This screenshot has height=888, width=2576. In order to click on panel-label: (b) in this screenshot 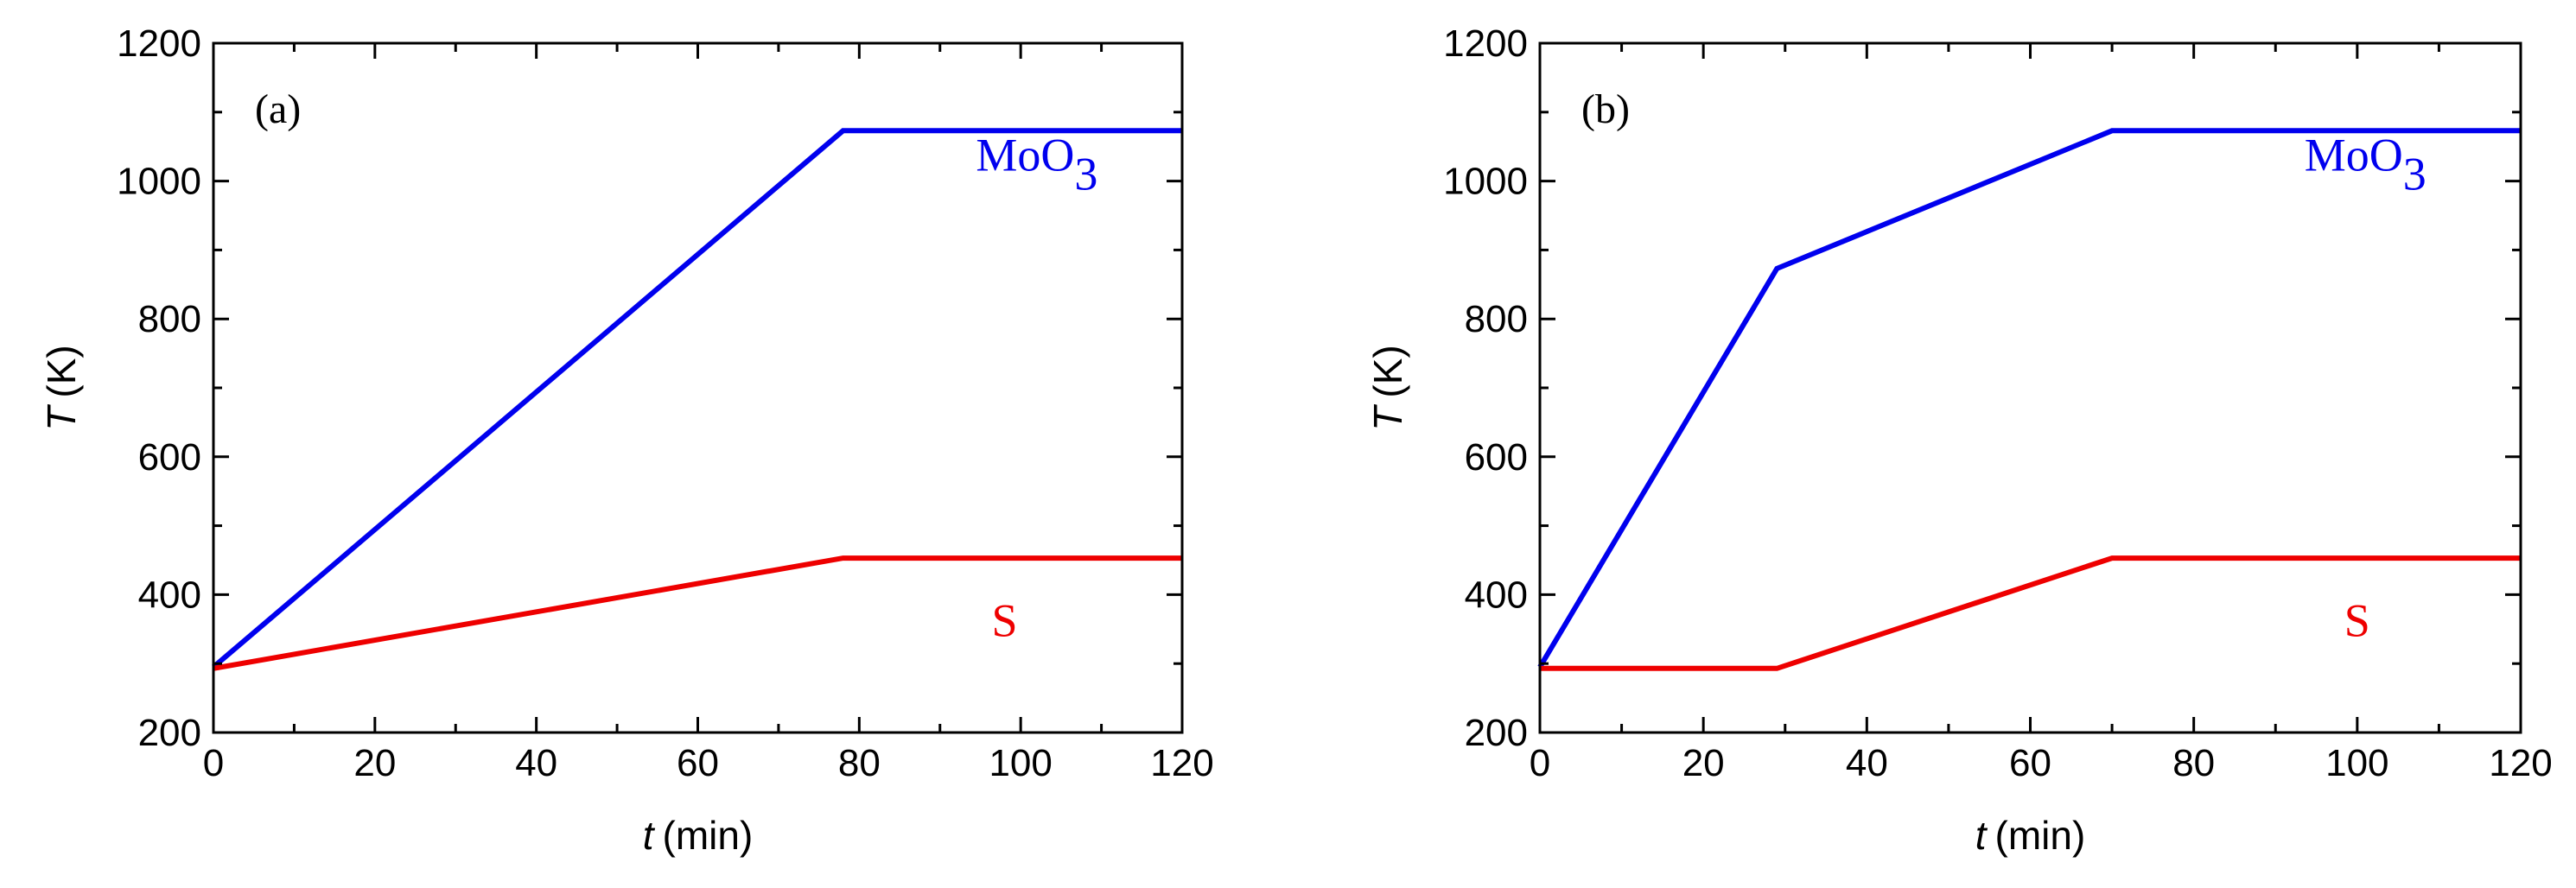, I will do `click(1606, 109)`.